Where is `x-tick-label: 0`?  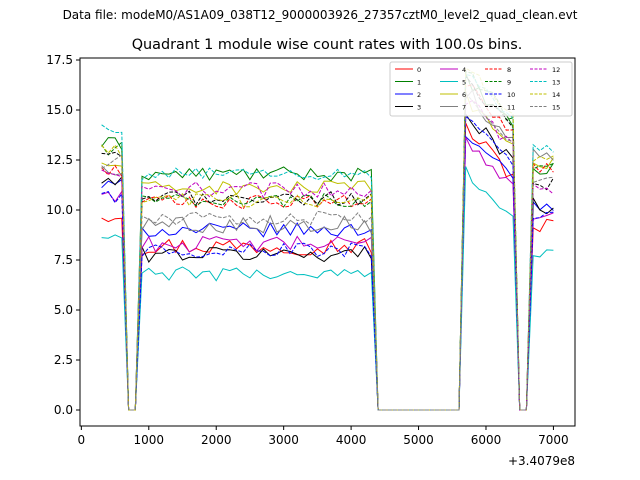
x-tick-label: 0 is located at coordinates (82, 440).